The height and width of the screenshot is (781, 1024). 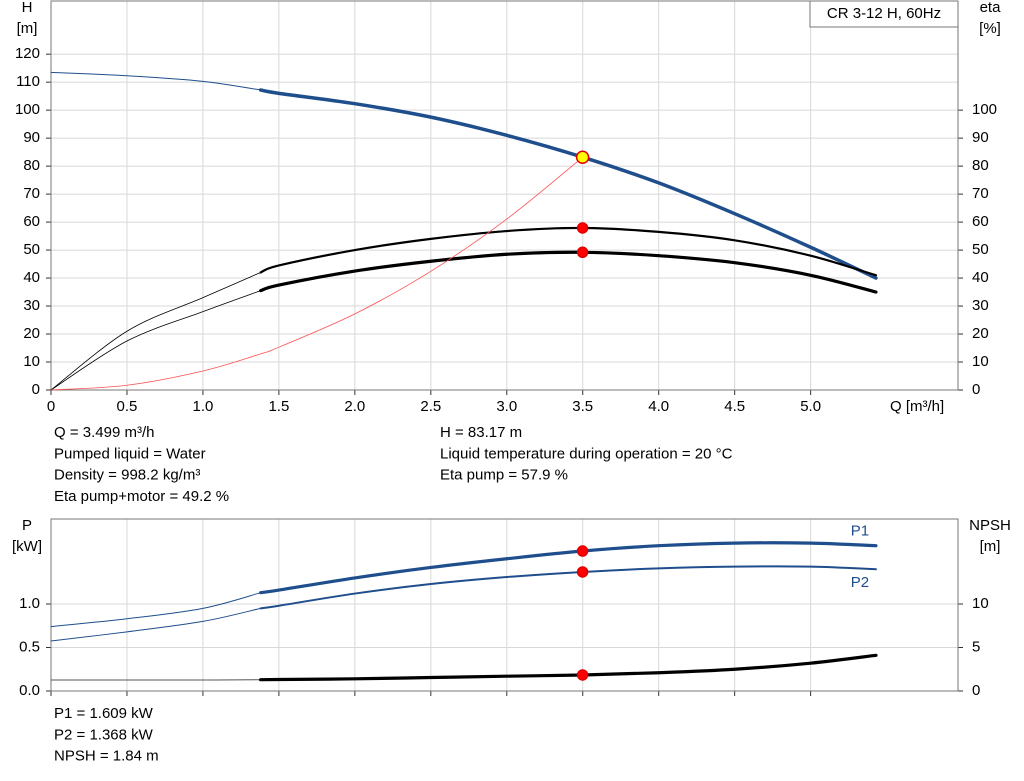 I want to click on readout-line: Density = 998.2 kg/m³, so click(x=127, y=475).